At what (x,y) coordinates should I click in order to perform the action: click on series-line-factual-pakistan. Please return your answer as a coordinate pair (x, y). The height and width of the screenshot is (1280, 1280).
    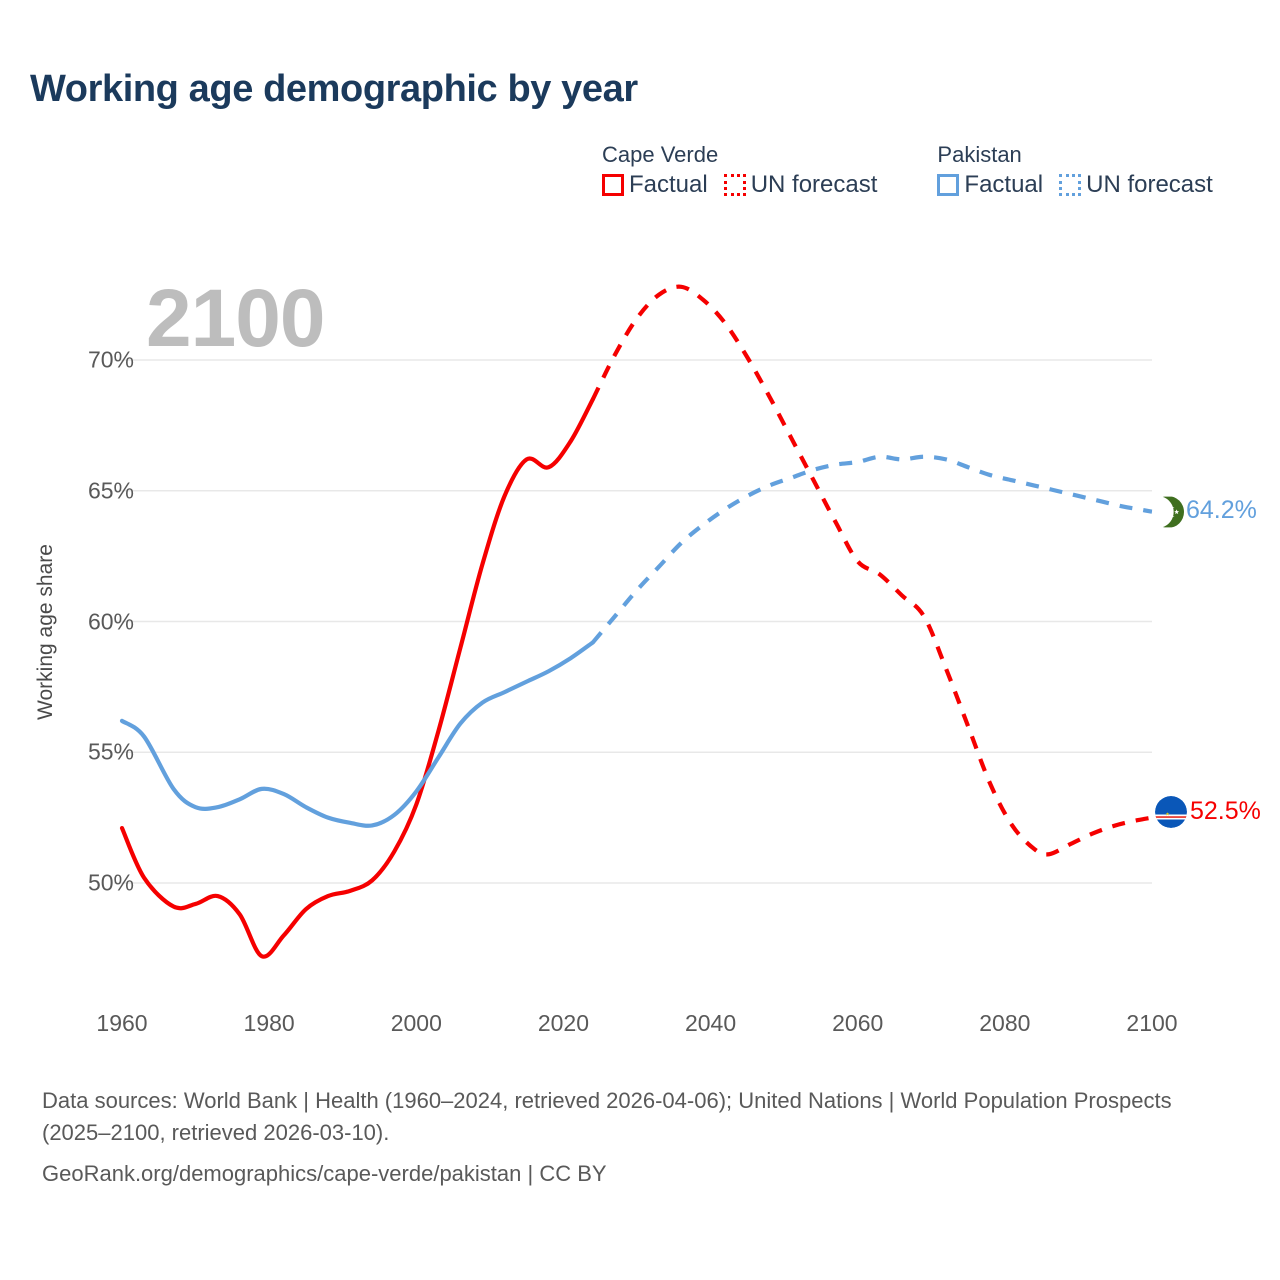
    Looking at the image, I should click on (357, 734).